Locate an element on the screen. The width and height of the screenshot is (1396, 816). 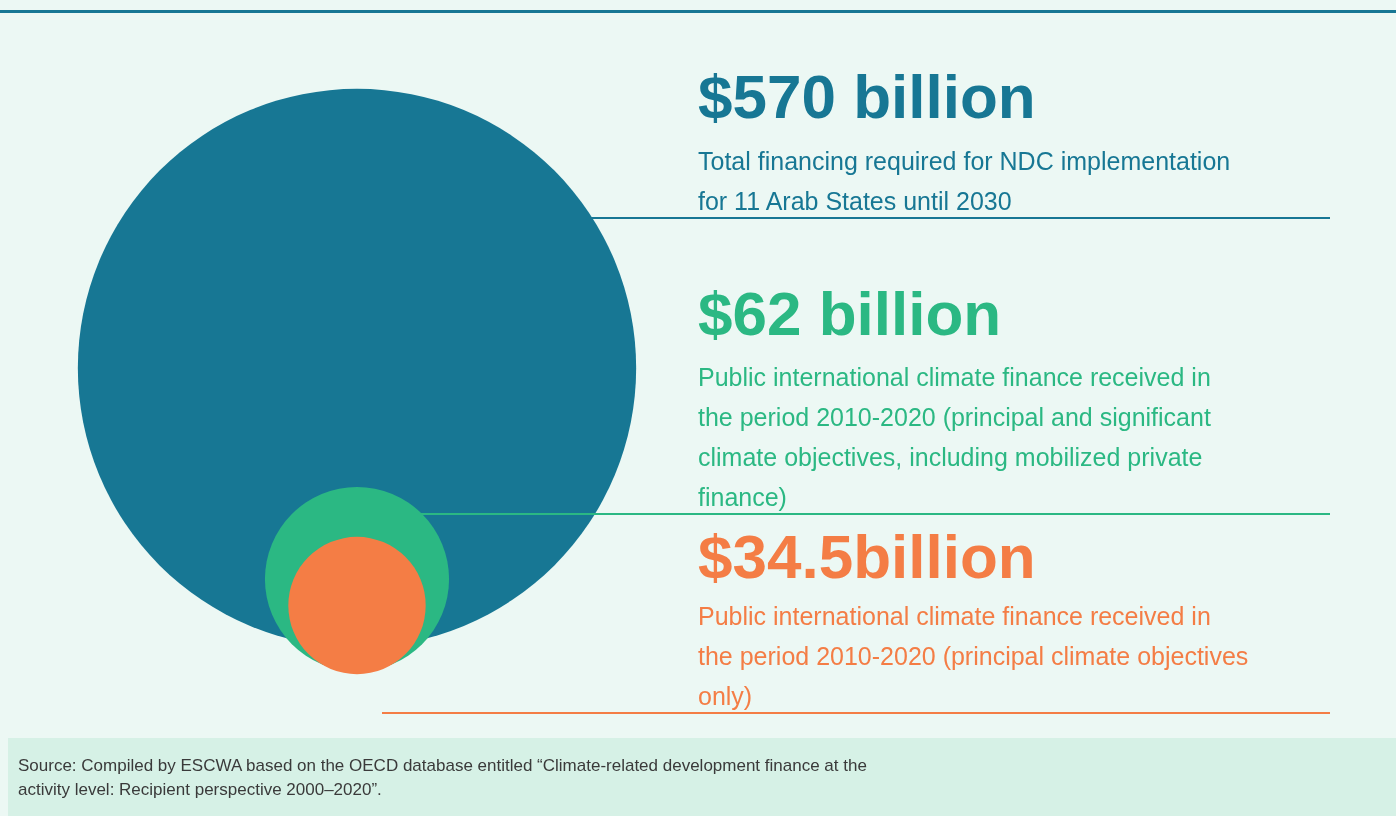
category-label: Public international climate finance received in the period 2010-2020 (principal climate objectives only) is located at coordinates (973, 656).